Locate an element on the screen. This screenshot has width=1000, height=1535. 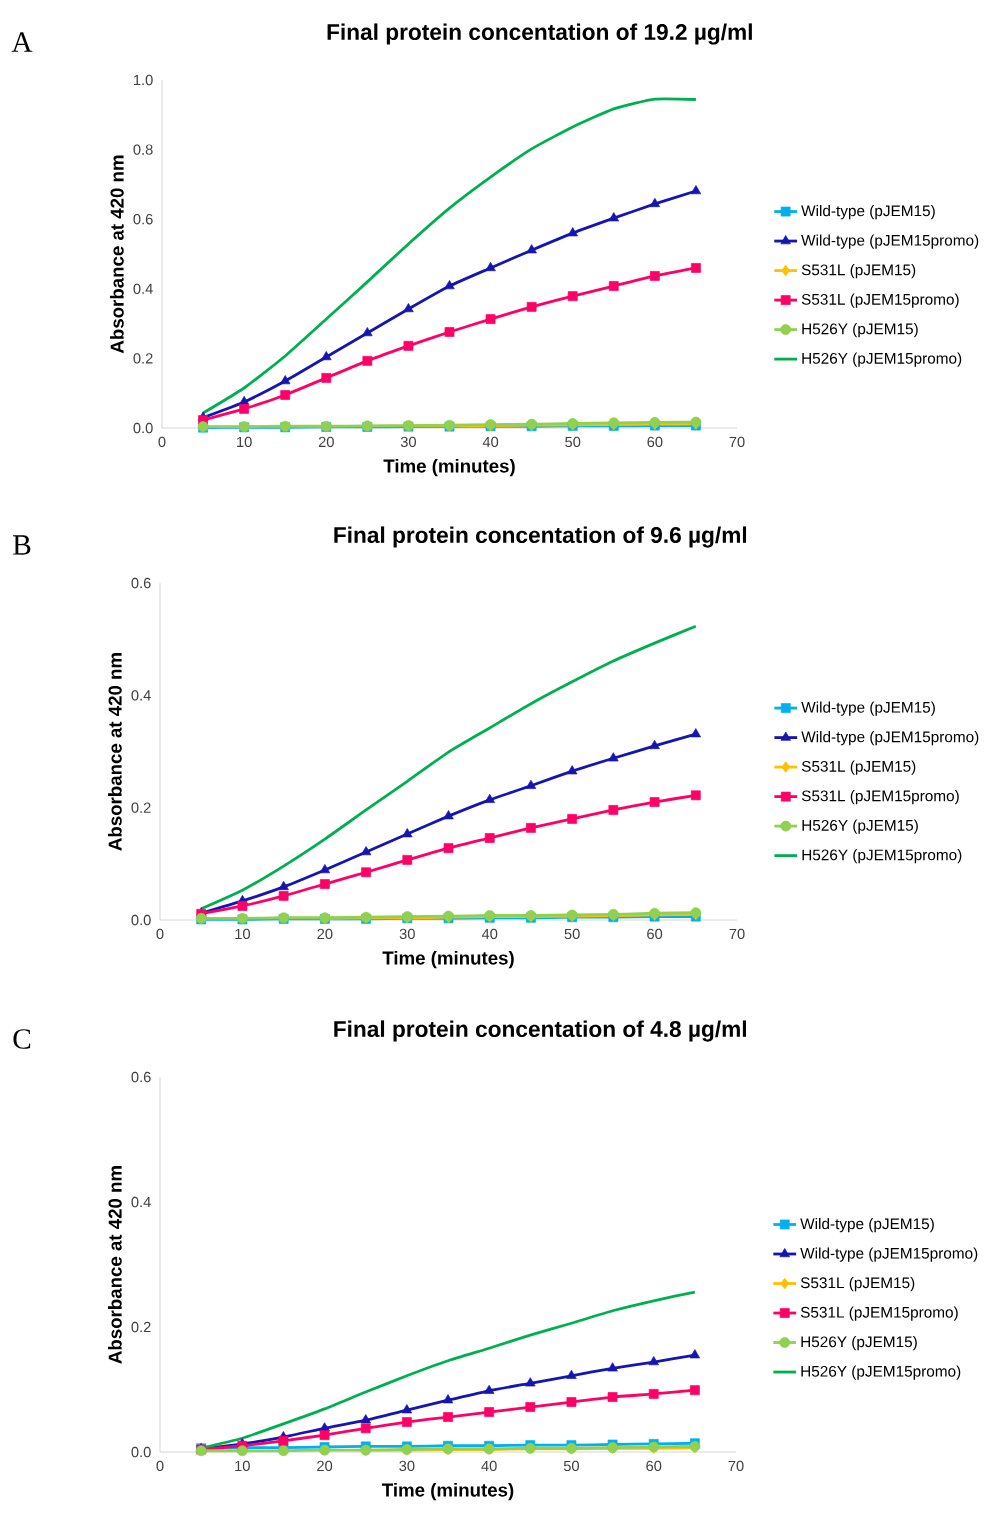
y-tick-label: 1.0 is located at coordinates (143, 80).